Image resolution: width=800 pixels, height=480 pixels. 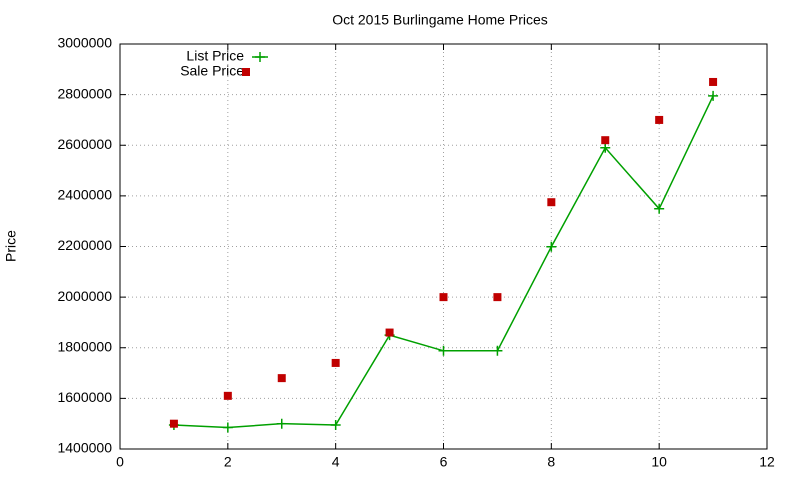 I want to click on x-tick-label: 4, so click(x=336, y=462).